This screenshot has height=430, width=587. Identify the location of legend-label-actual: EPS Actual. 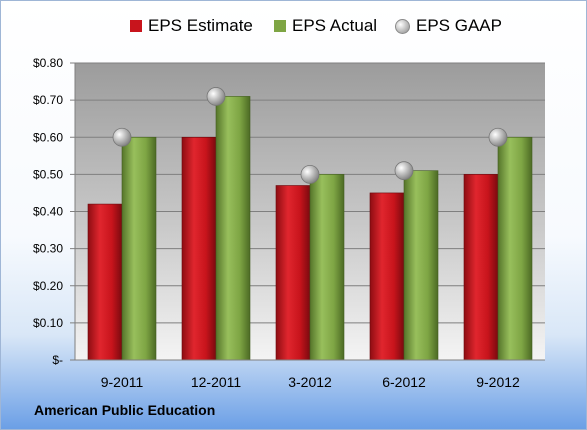
(335, 25).